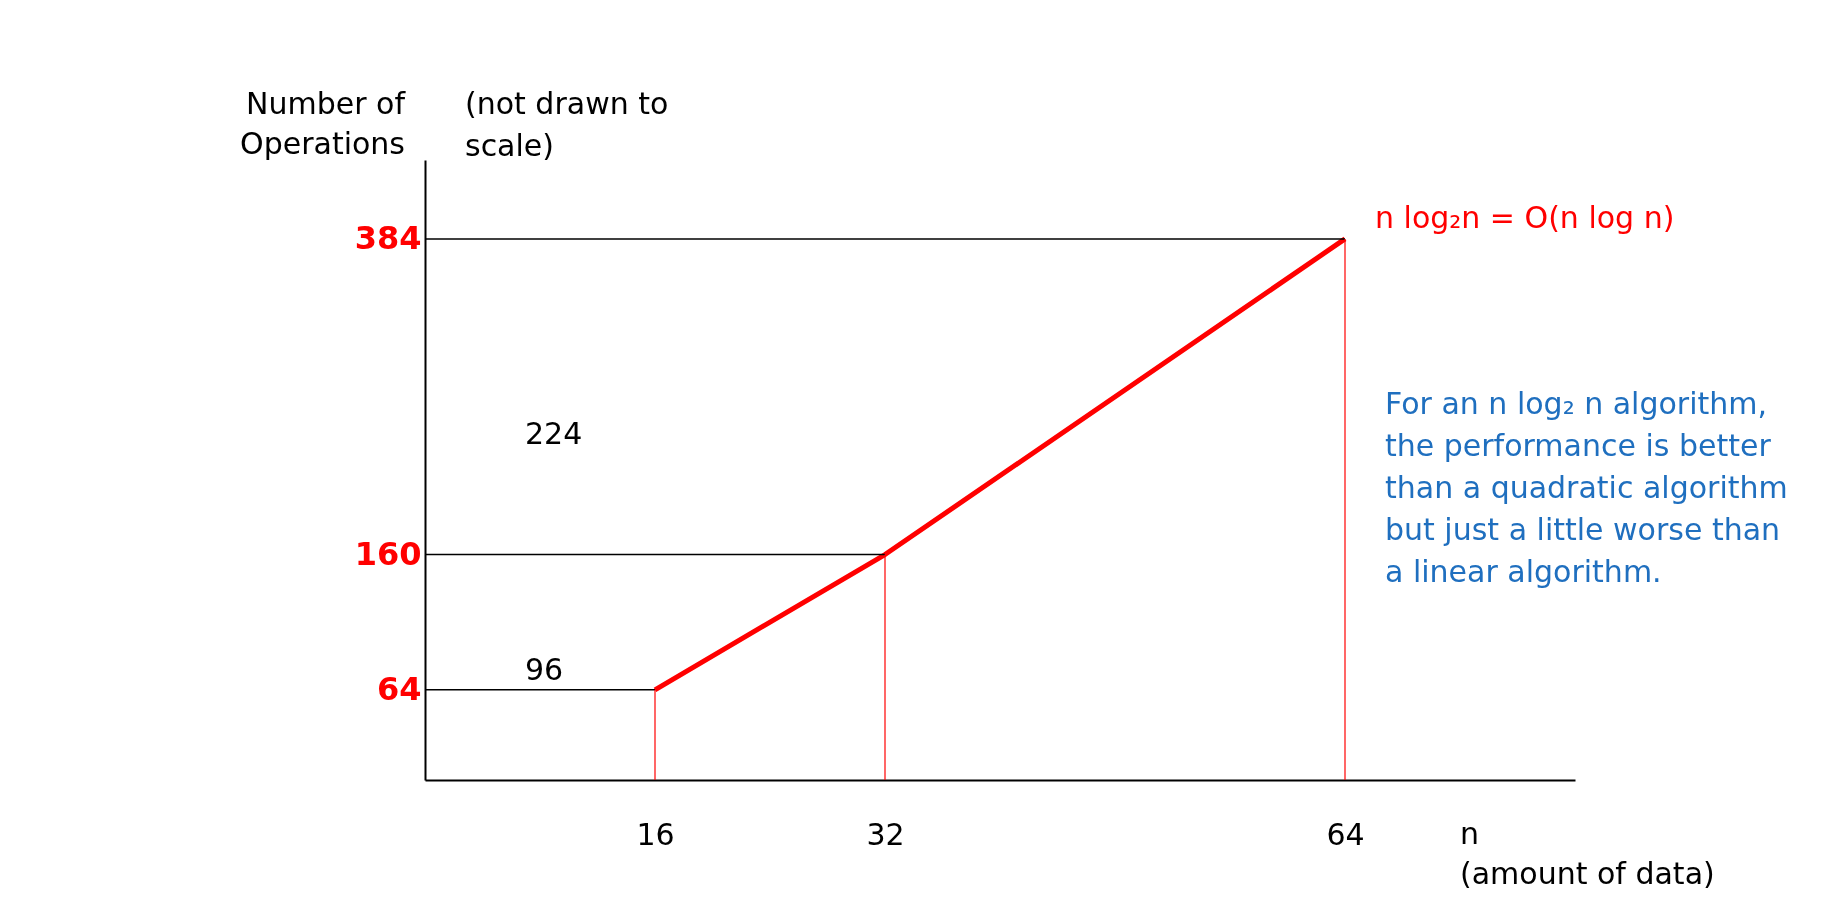  Describe the element at coordinates (655, 834) in the screenshot. I see `x-tick-label: 16` at that location.